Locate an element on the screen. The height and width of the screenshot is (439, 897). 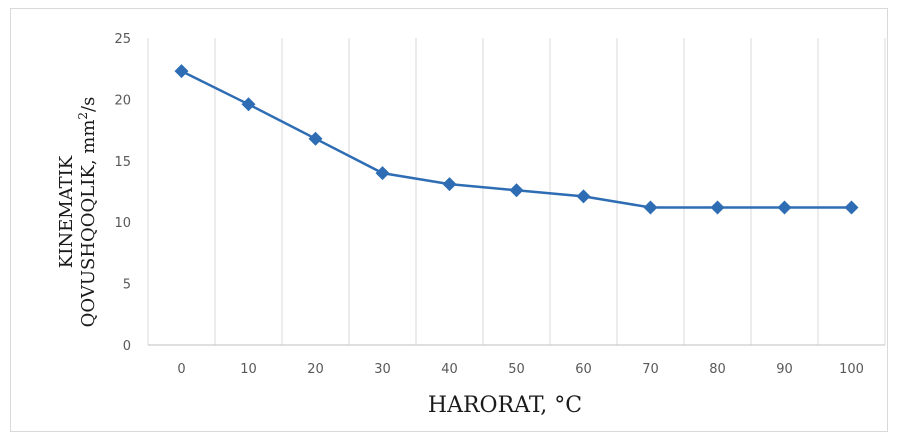
x-axis-title: HARORAT, °C is located at coordinates (505, 405).